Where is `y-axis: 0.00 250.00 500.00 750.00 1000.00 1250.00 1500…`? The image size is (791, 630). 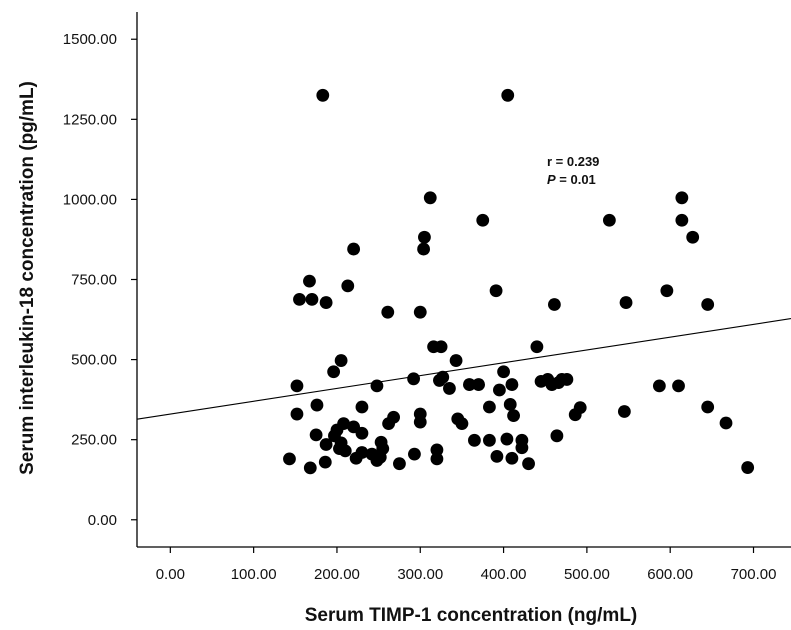 y-axis: 0.00 250.00 500.00 750.00 1000.00 1250.00 1500… is located at coordinates (100, 279).